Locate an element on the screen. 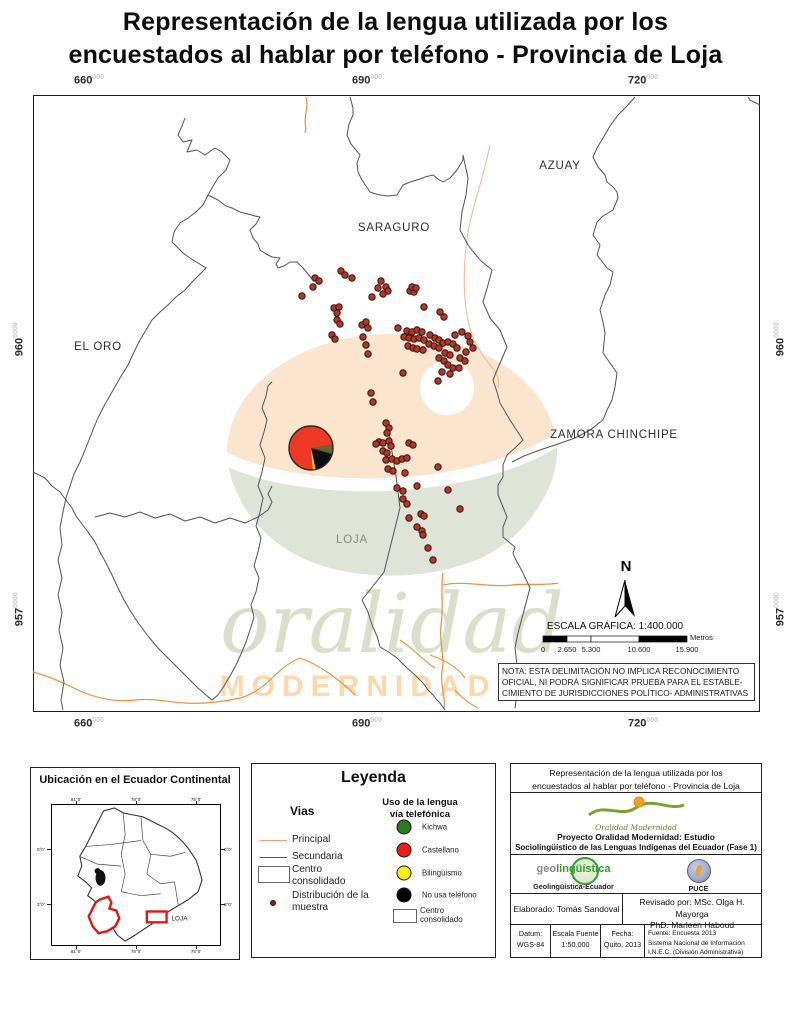  language-pie-chart is located at coordinates (311, 448).